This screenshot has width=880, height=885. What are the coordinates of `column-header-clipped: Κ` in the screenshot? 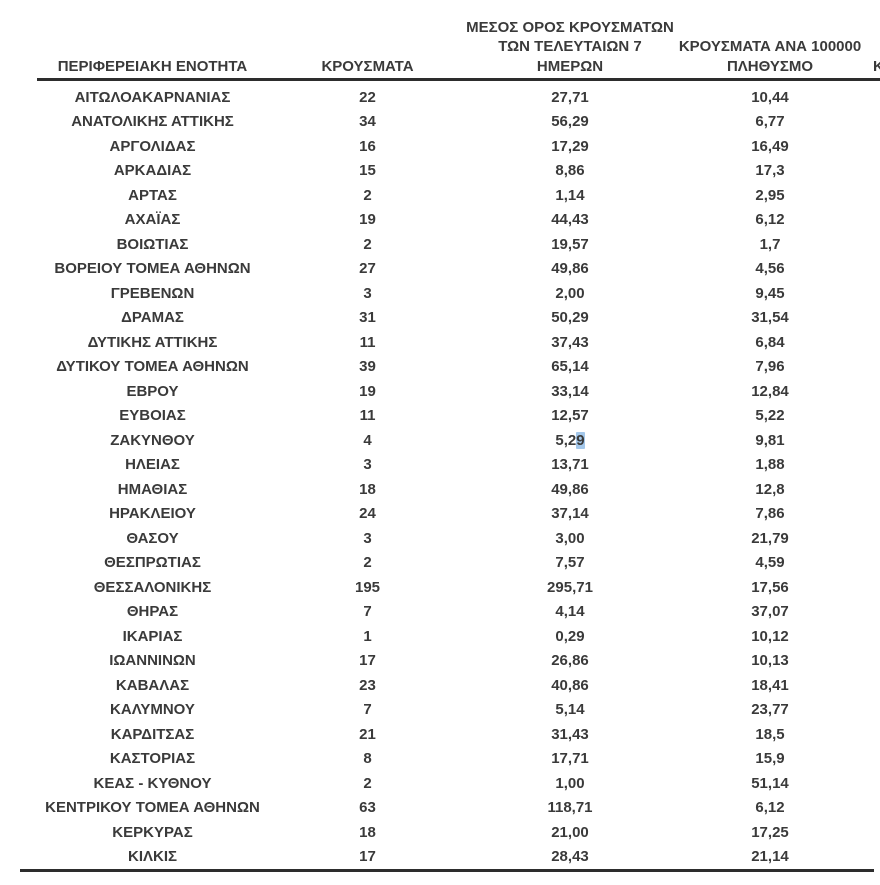 It's located at (865, 44).